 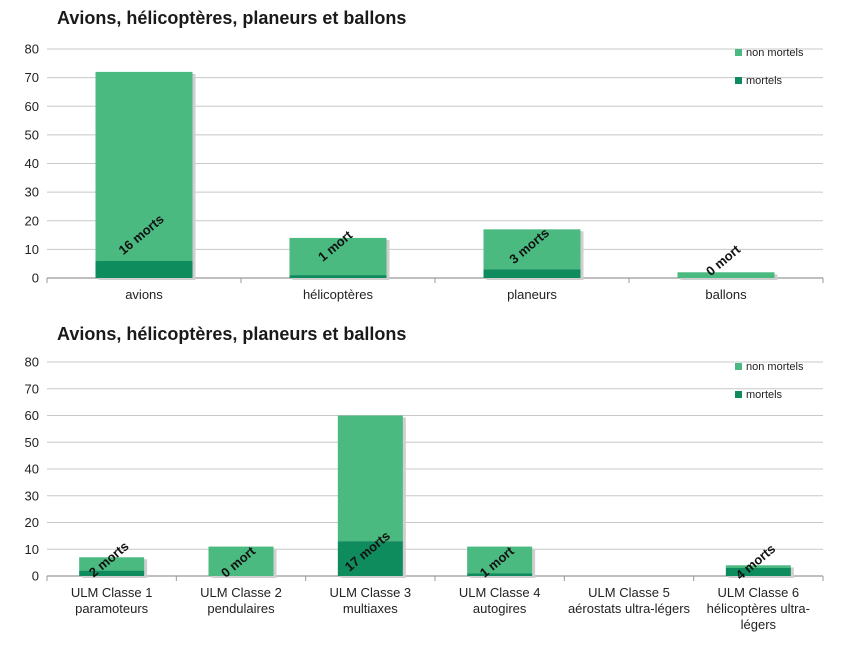 I want to click on top-chart-y-tick-label: 0, so click(x=35, y=278).